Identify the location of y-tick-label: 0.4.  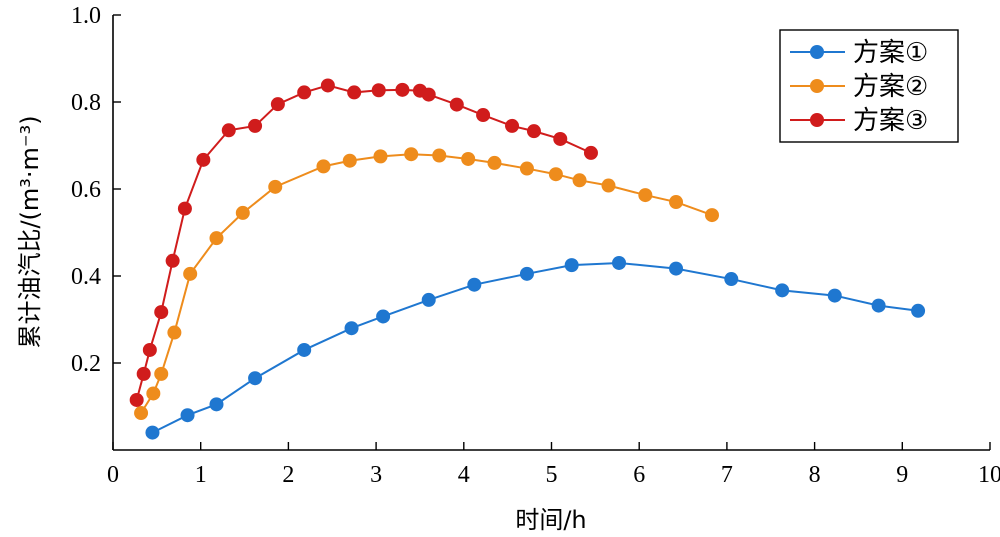
(86, 277).